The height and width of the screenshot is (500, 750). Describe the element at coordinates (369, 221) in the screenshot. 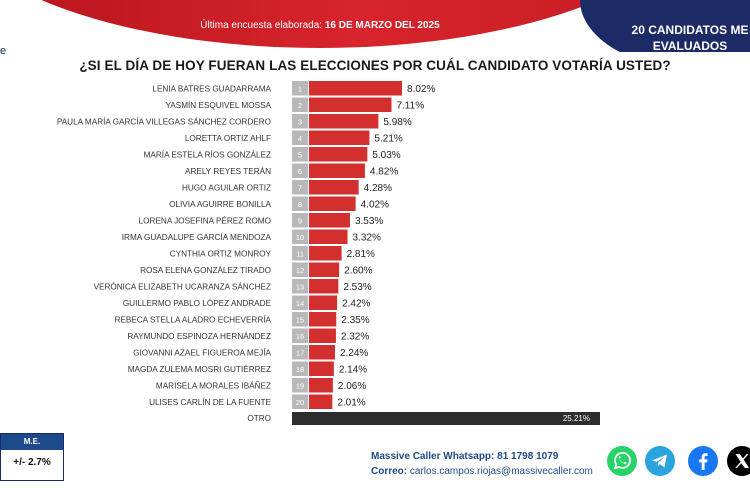

I see `value-label: 3.53%` at that location.